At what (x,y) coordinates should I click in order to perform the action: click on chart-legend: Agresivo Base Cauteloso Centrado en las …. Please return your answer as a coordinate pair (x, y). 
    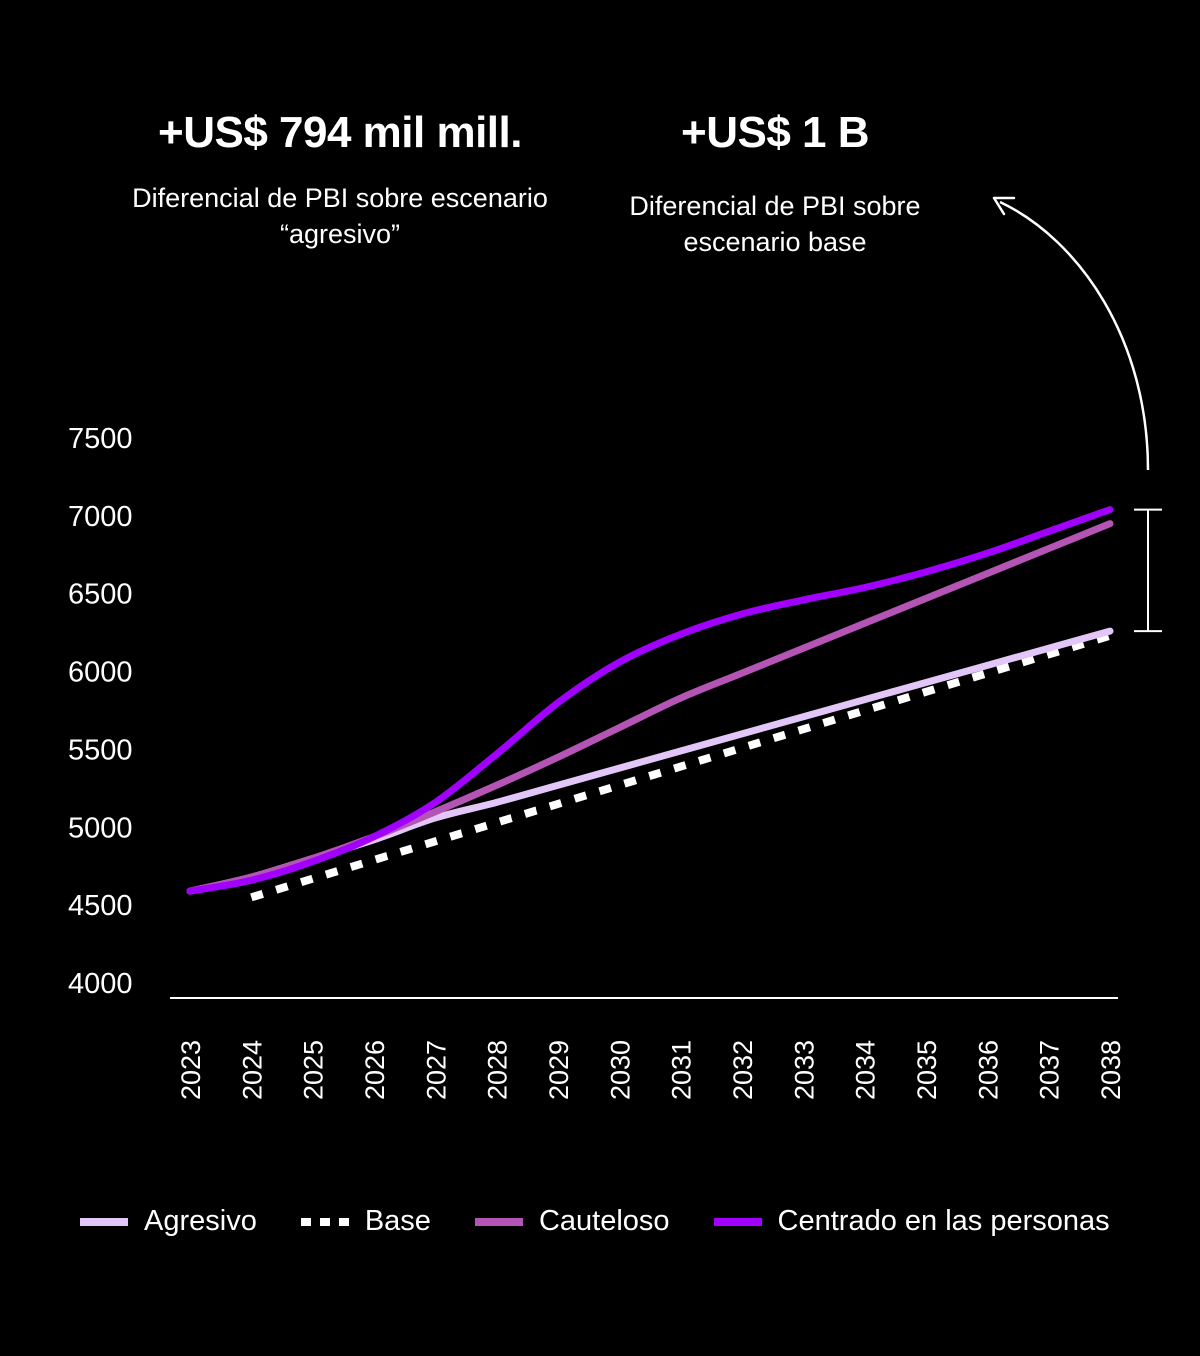
    Looking at the image, I should click on (595, 1221).